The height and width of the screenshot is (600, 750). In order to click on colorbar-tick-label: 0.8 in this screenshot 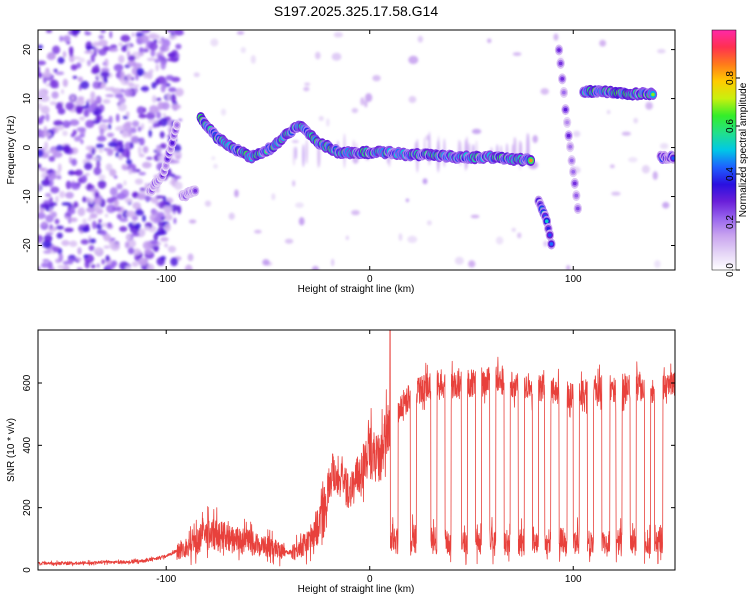, I will do `click(730, 78)`.